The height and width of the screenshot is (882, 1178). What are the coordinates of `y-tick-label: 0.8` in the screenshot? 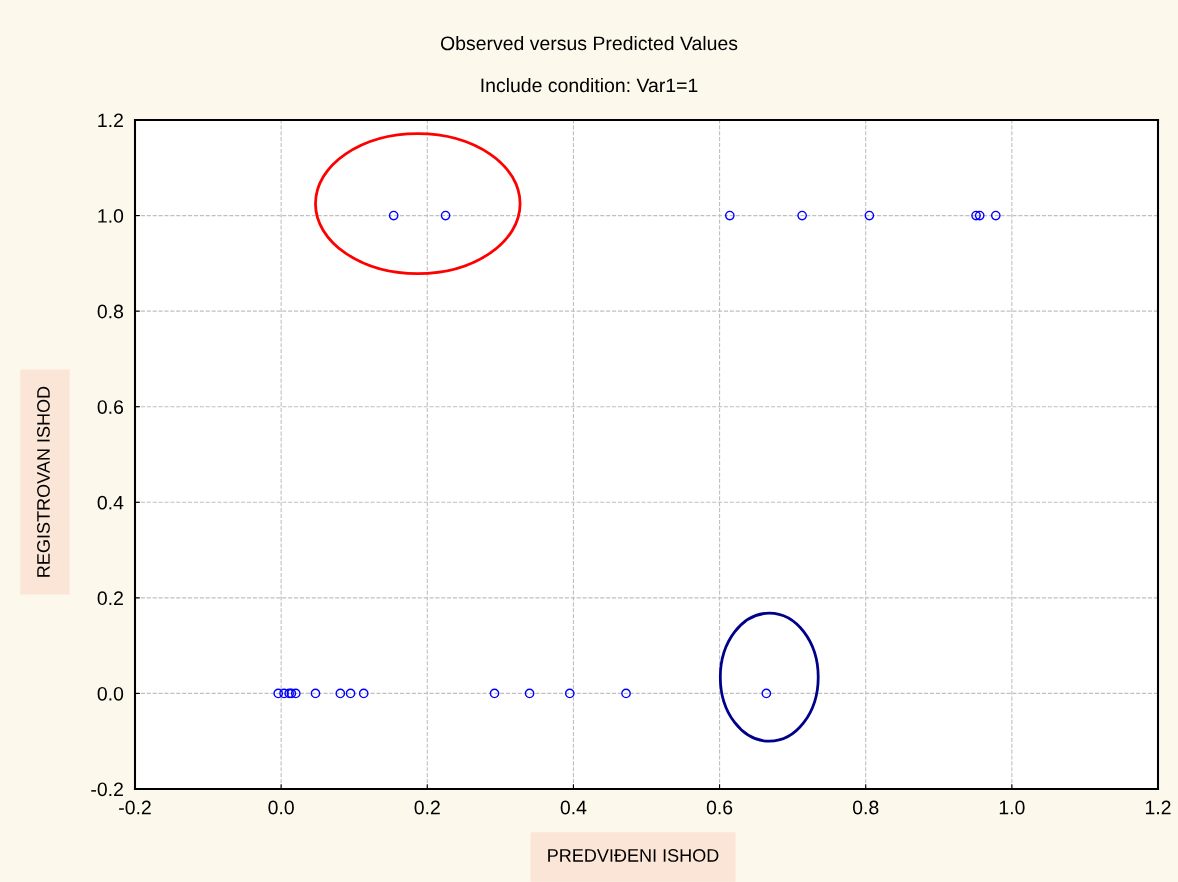 It's located at (110, 311).